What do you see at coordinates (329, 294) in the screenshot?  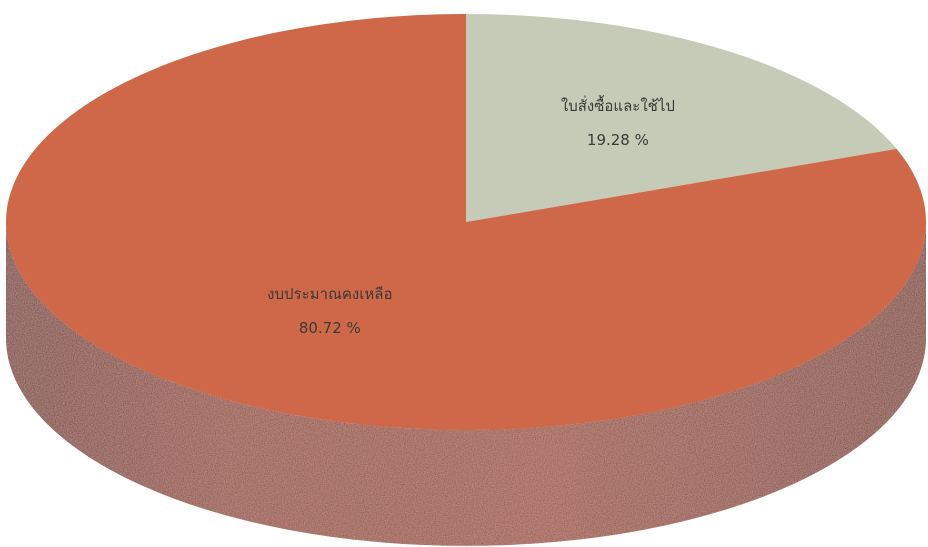 I see `slice-label-remaining-budget: งบประมาณคงเหลือ` at bounding box center [329, 294].